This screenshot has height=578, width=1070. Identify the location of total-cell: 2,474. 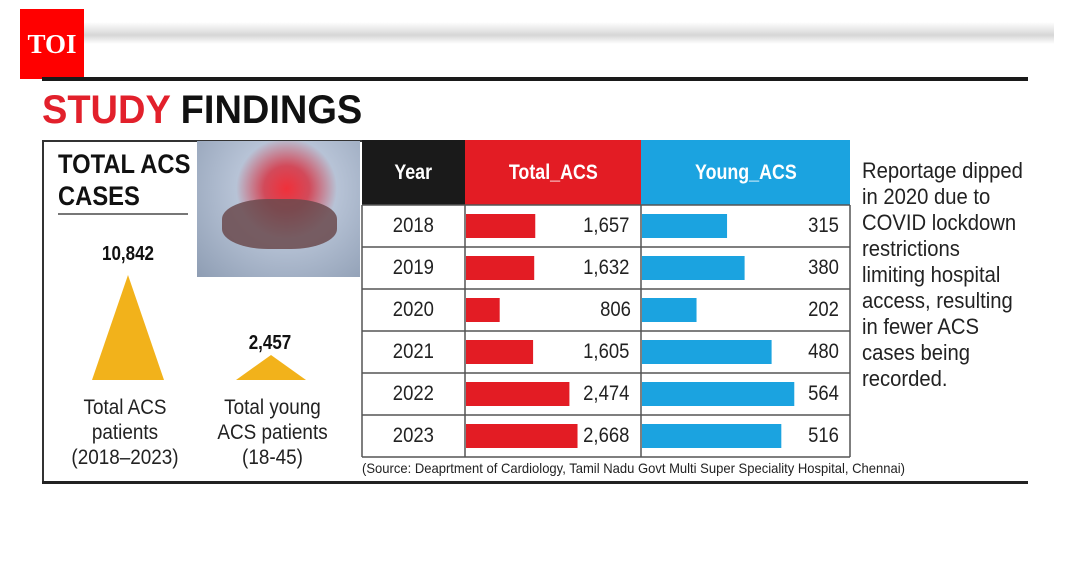
(549, 394).